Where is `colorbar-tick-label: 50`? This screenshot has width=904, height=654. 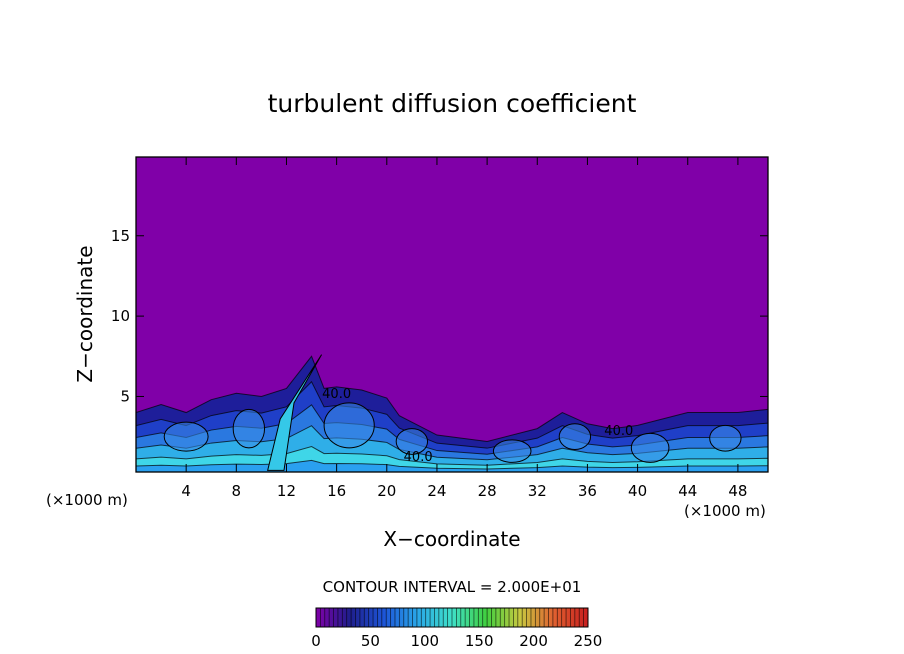
colorbar-tick-label: 50 is located at coordinates (370, 641).